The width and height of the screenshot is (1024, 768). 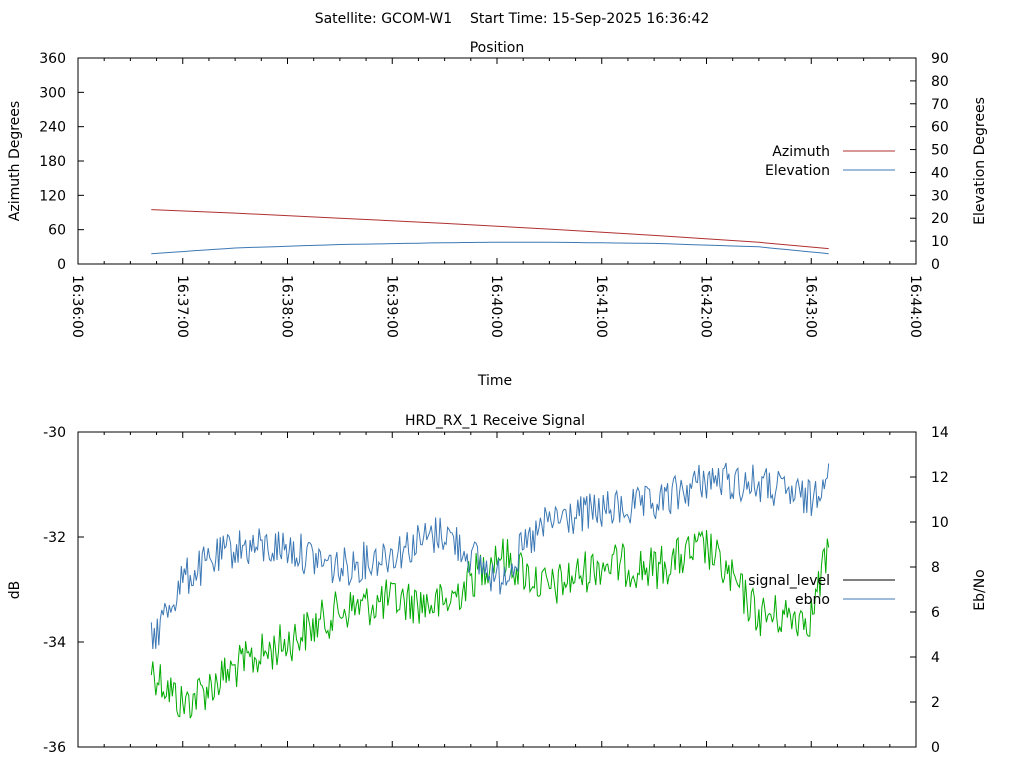 I want to click on time-tick-label: 16:36:00, so click(x=77, y=306).